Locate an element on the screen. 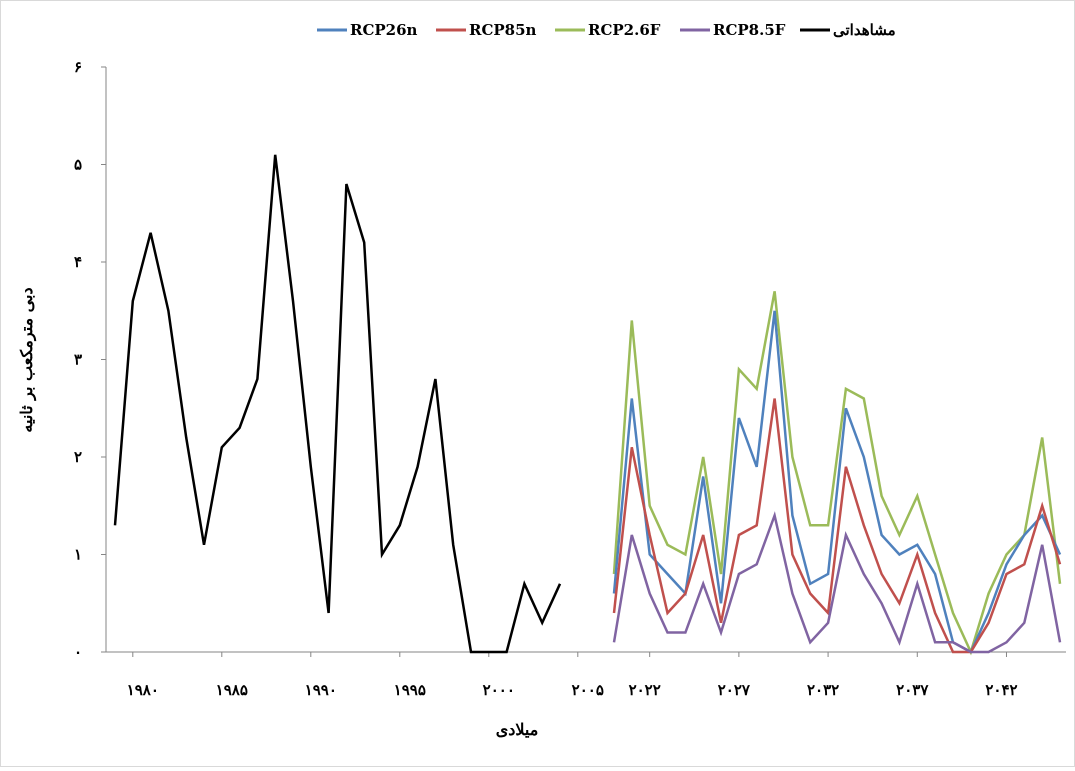 The height and width of the screenshot is (771, 1075). legend-label: RCP26n is located at coordinates (384, 30).